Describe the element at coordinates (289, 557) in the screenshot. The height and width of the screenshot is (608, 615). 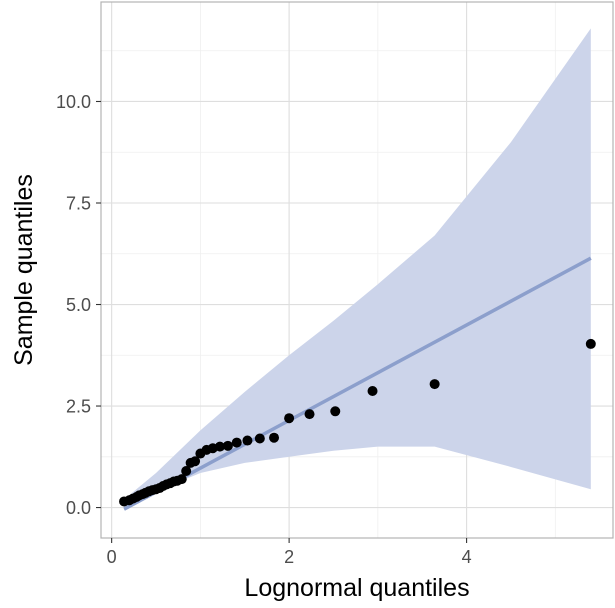
I see `x-tick-label: 2` at that location.